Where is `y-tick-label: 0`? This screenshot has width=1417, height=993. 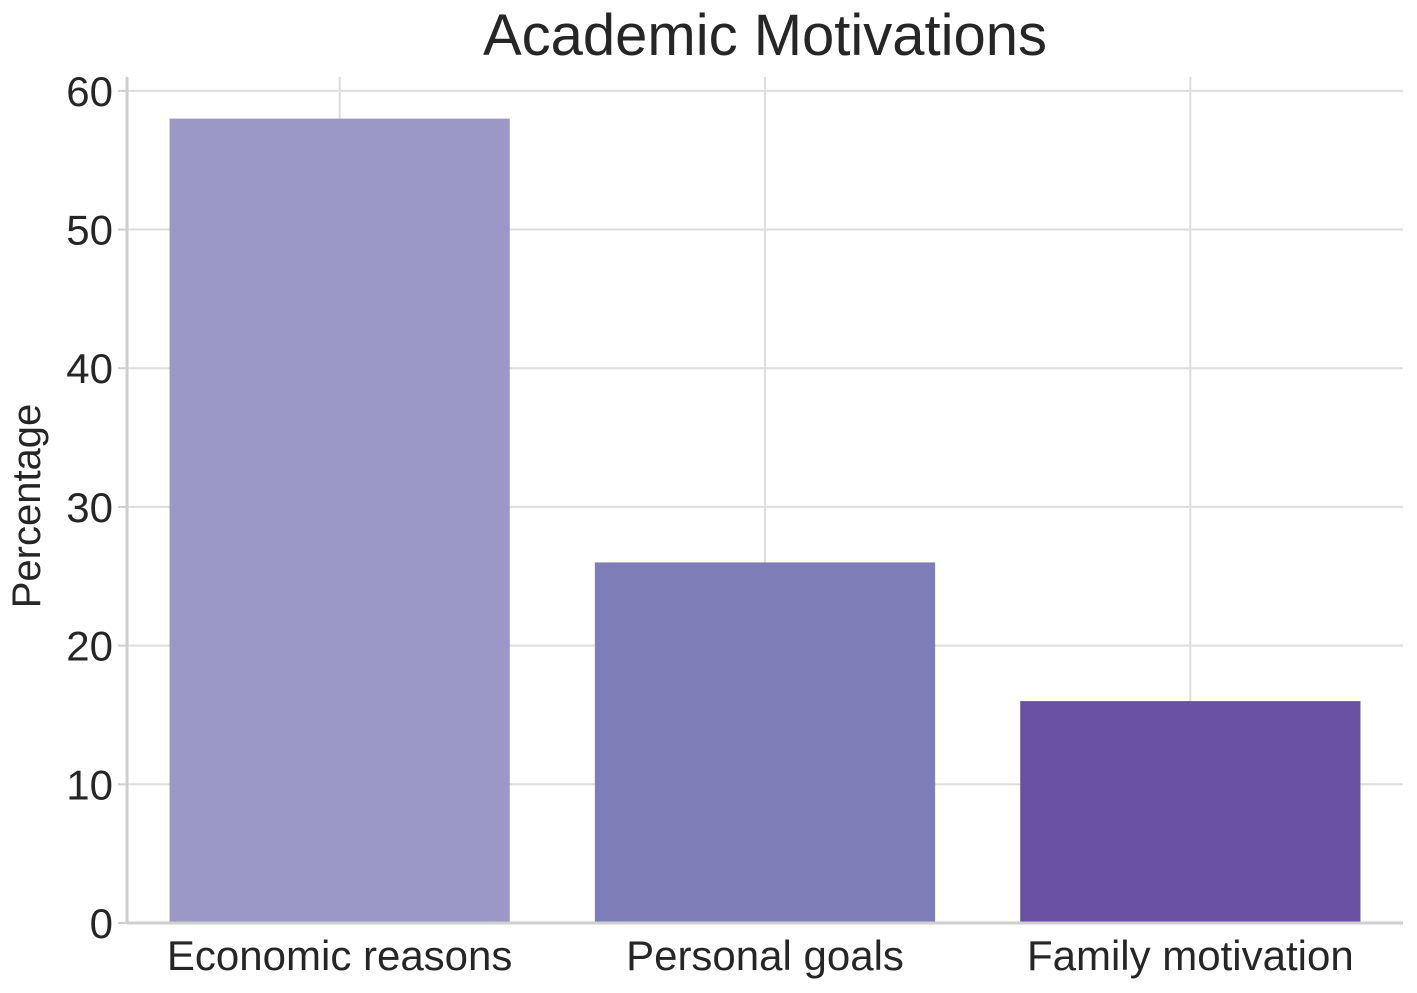 y-tick-label: 0 is located at coordinates (101, 923).